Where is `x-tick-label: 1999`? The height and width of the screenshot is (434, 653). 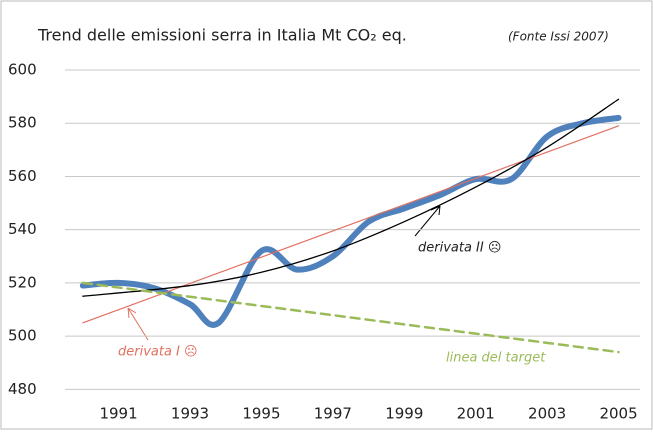 x-tick-label: 1999 is located at coordinates (404, 414).